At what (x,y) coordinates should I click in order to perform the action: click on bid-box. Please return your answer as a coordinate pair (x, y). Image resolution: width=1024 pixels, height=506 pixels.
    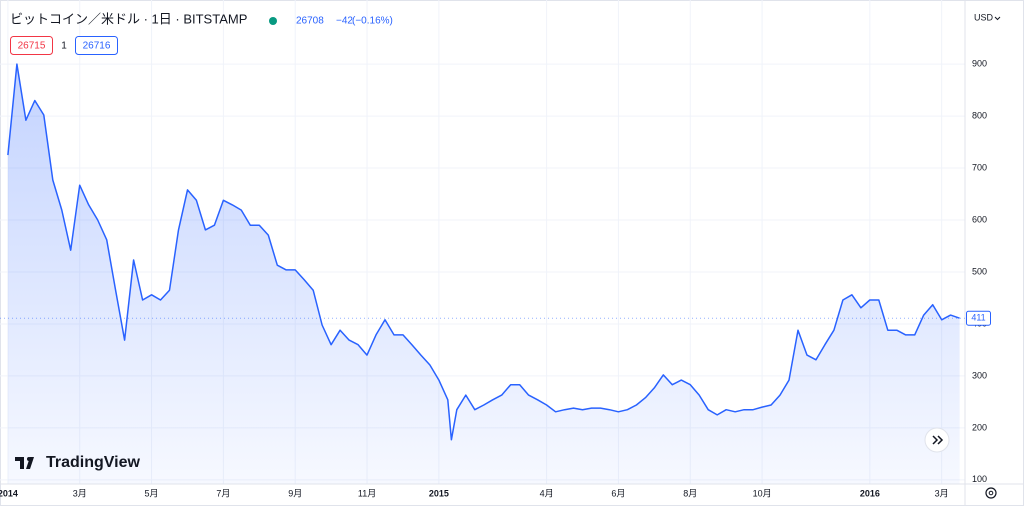
    Looking at the image, I should click on (31, 45).